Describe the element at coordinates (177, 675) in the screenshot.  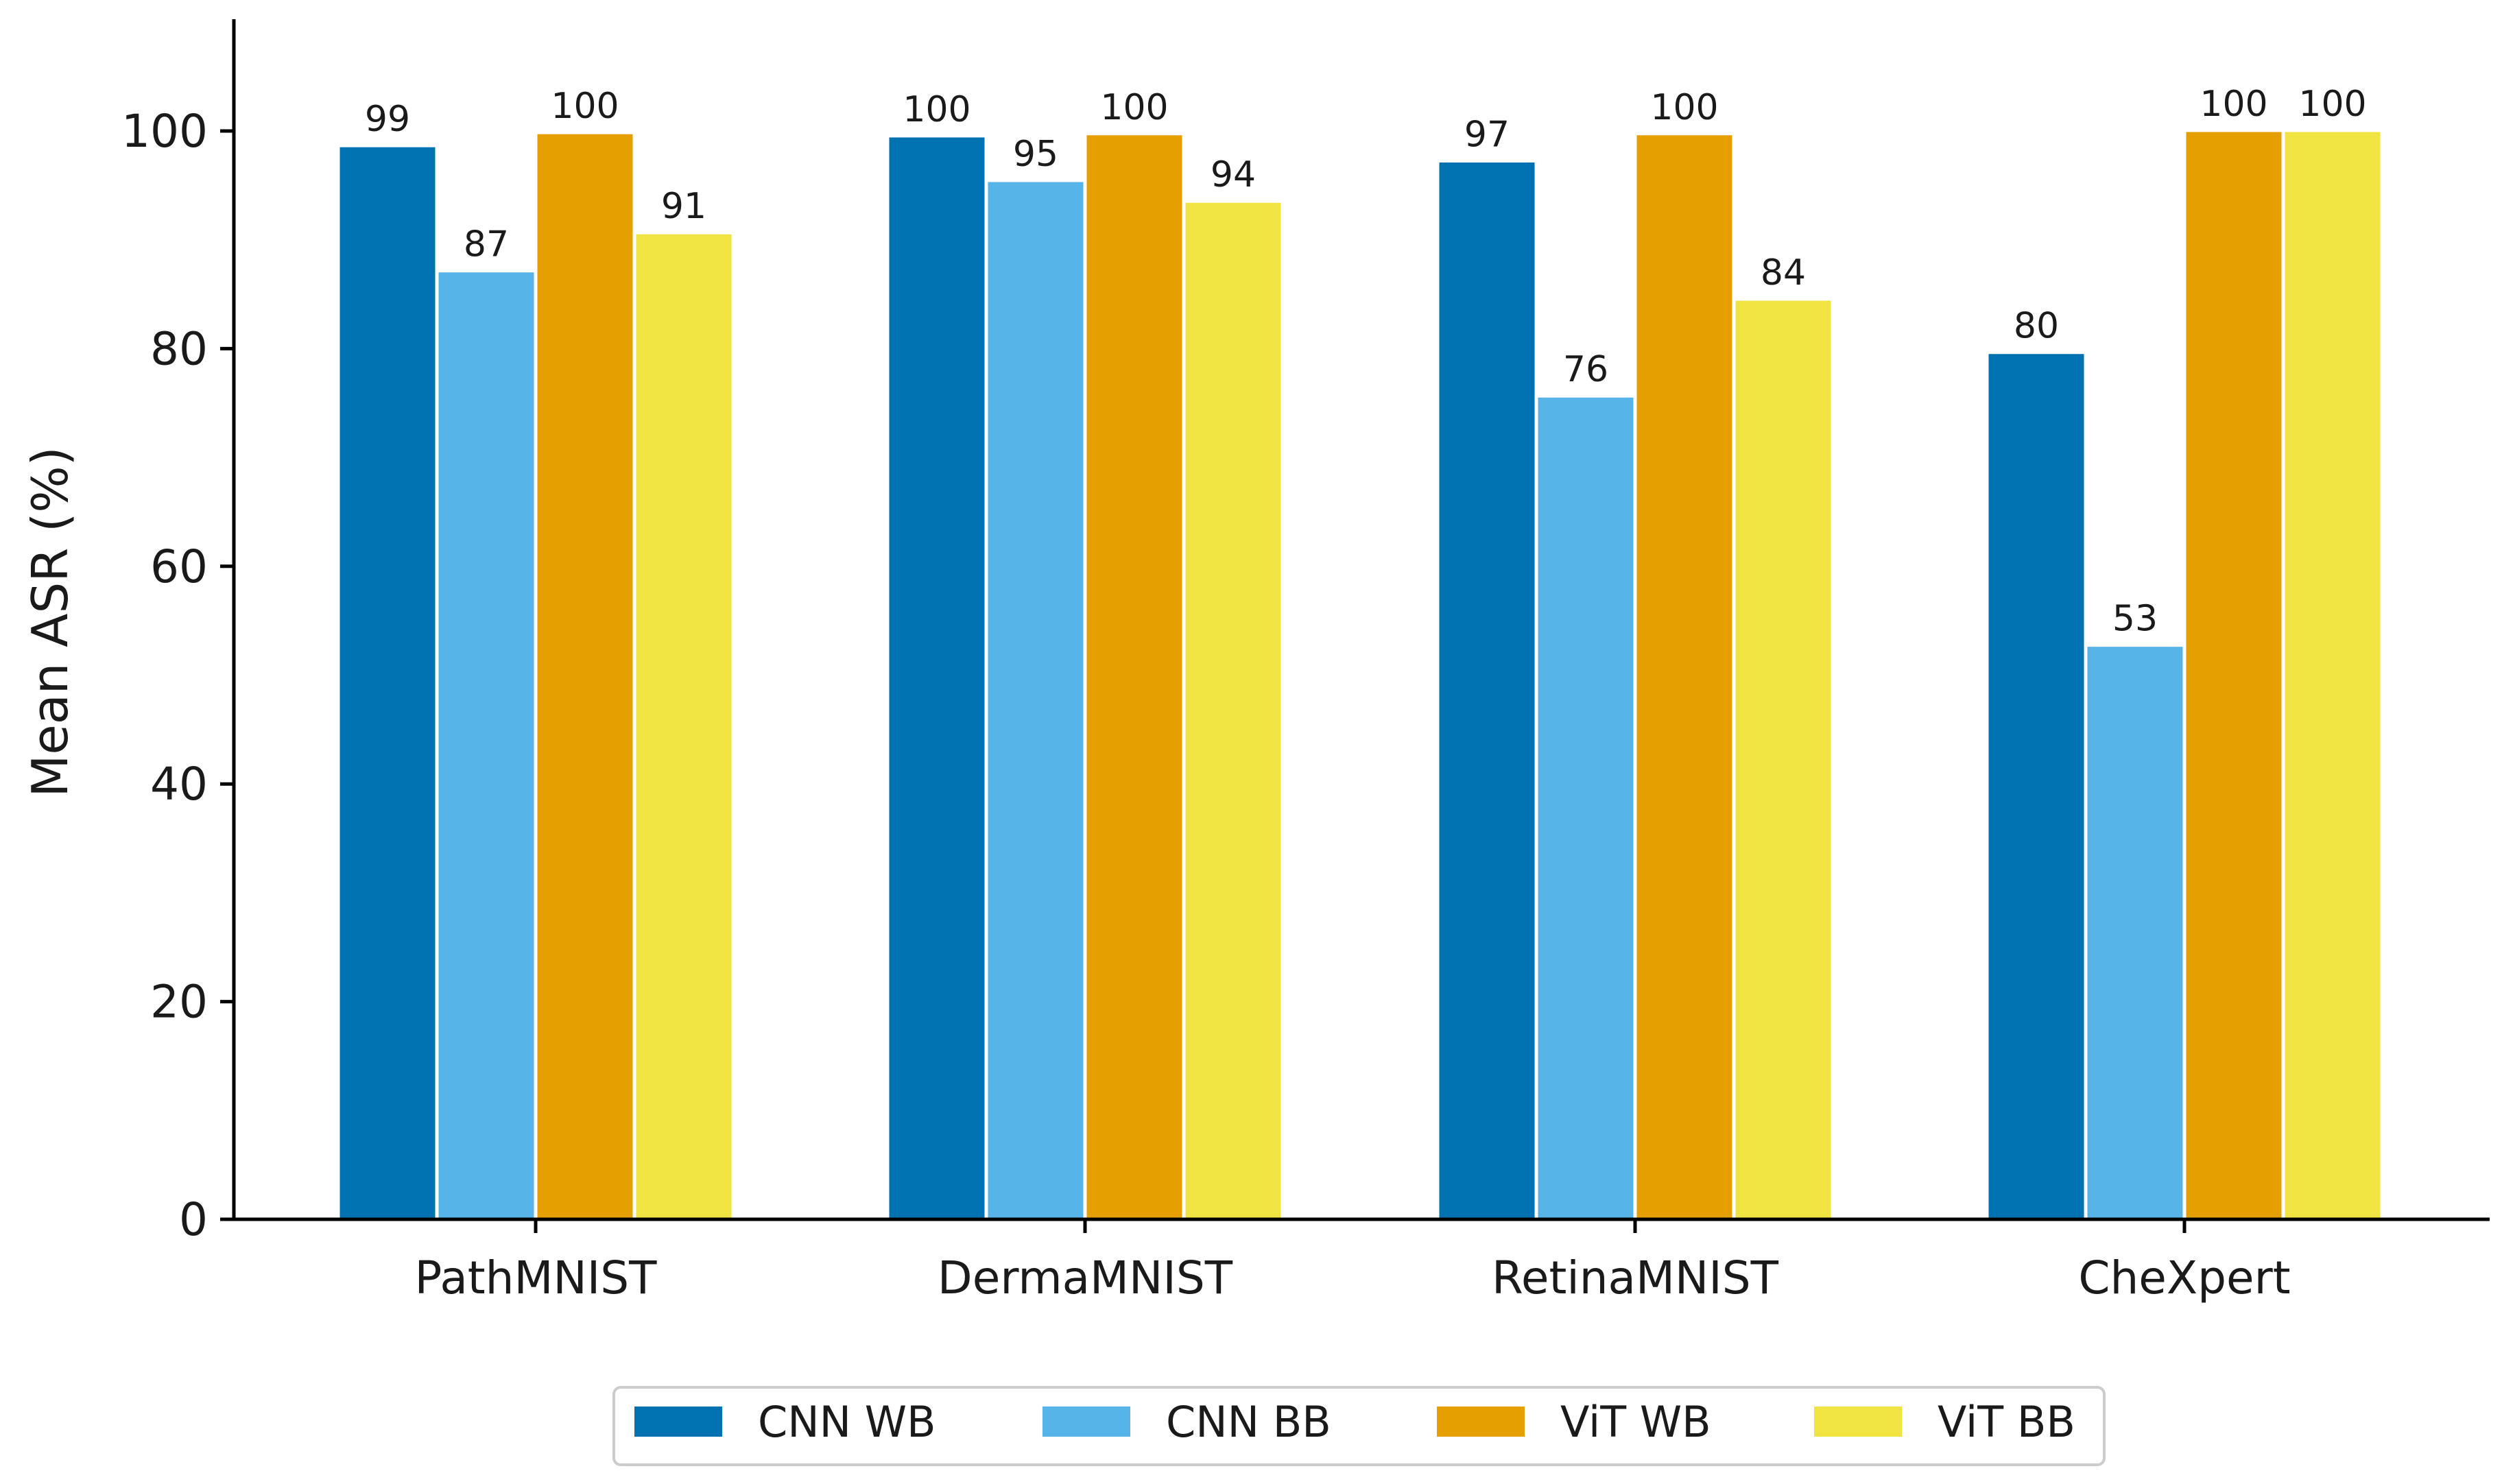
I see `y-ticks: 0 20 40 60 80 100` at that location.